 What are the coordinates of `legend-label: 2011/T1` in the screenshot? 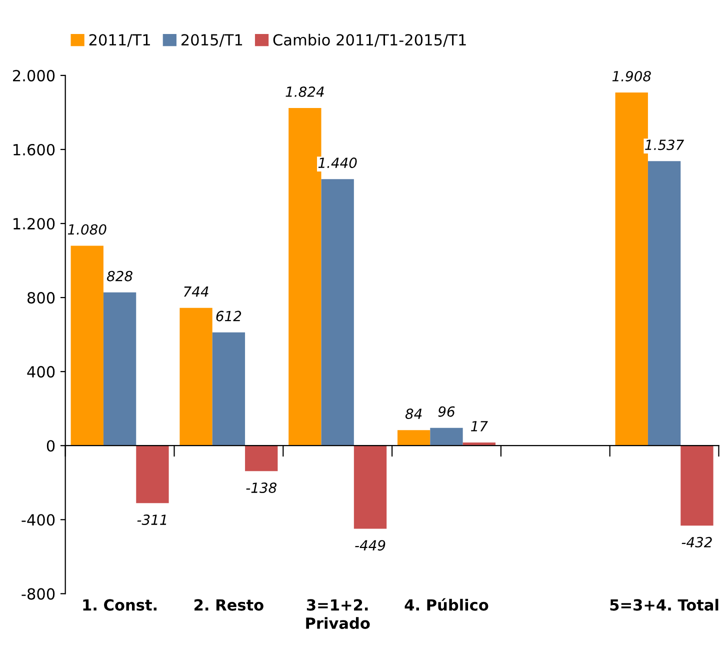 It's located at (119, 40).